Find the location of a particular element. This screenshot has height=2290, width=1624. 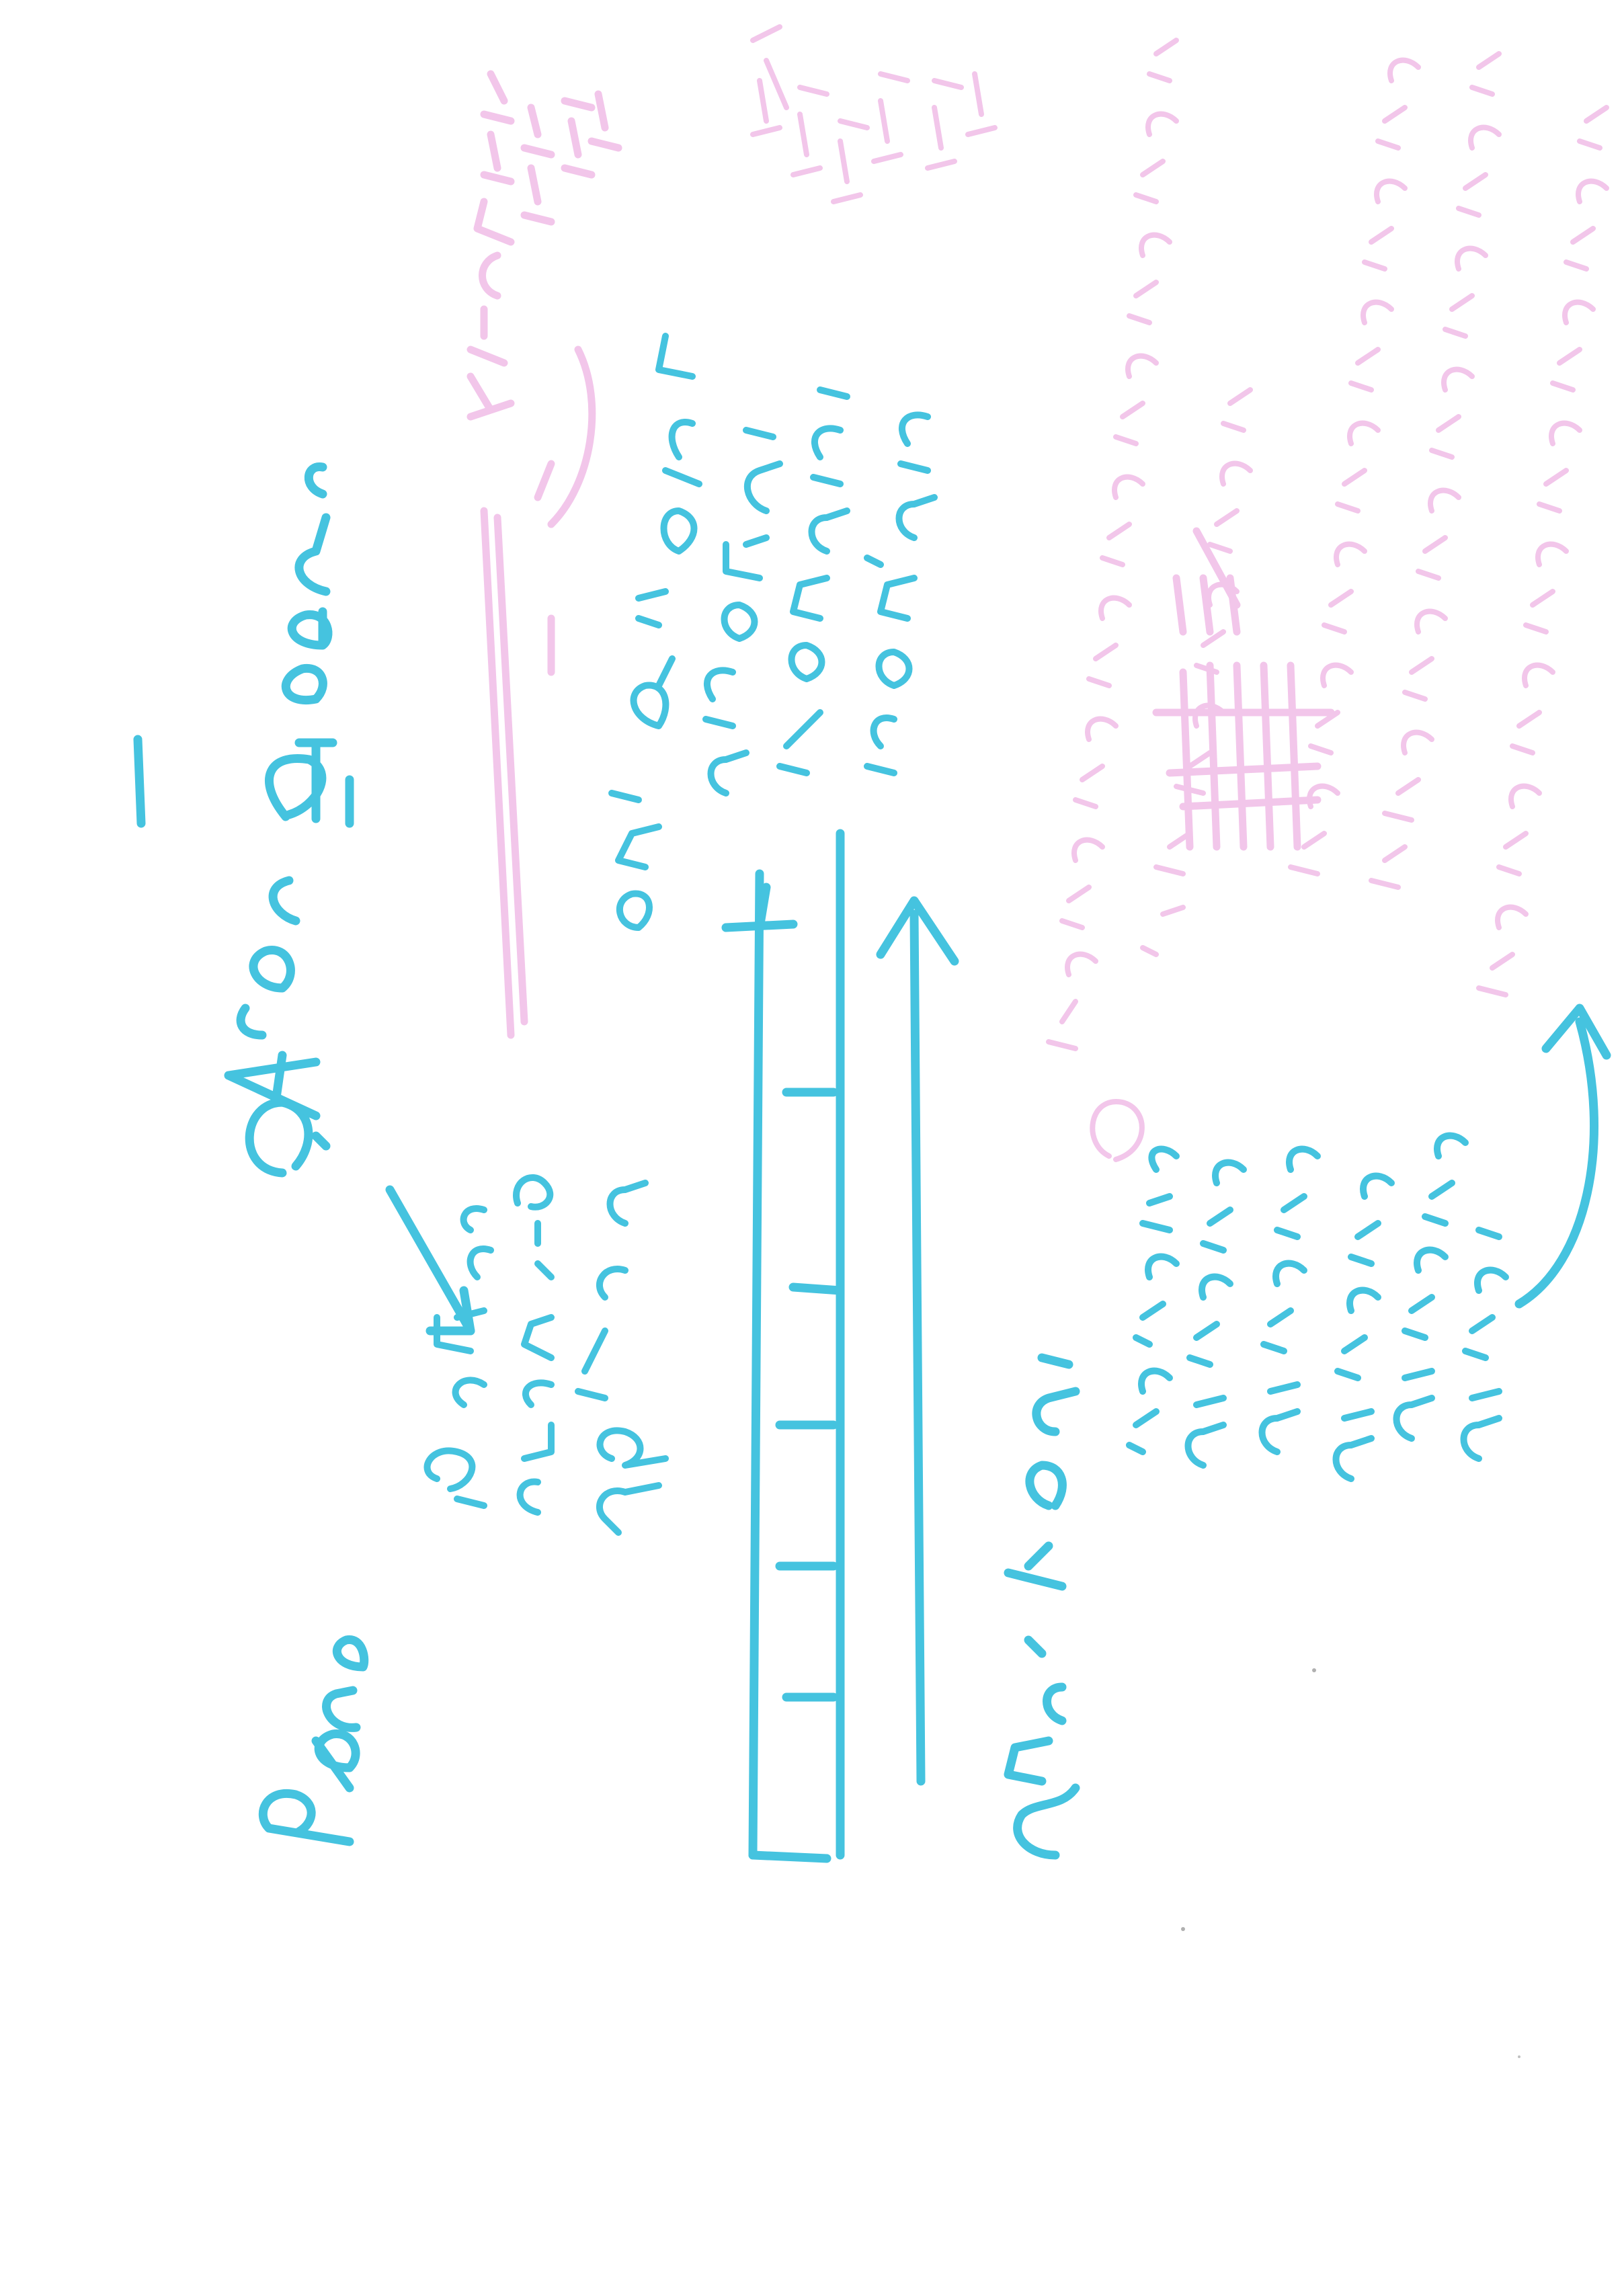

faded-oval is located at coordinates (1117, 1130).